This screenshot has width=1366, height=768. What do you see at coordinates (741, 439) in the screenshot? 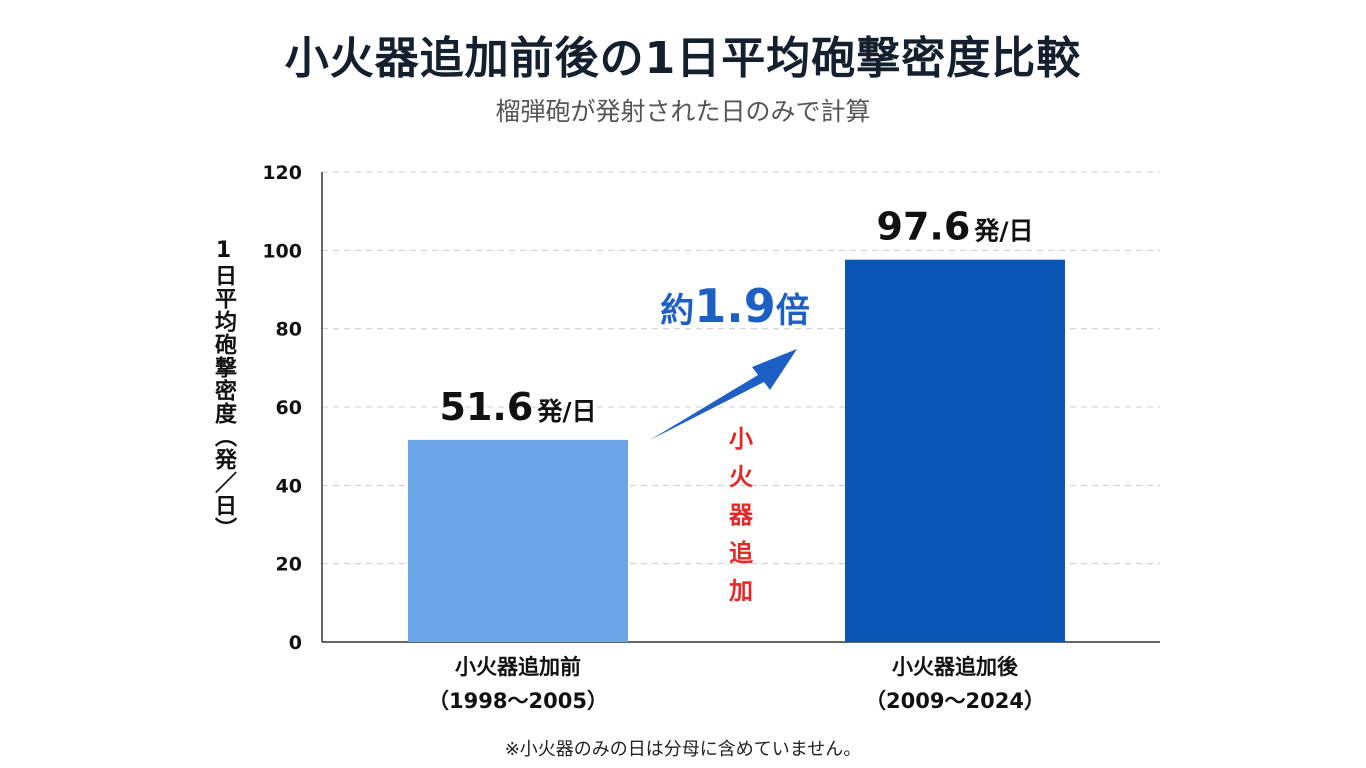
I see `annotation-char-0: 小` at bounding box center [741, 439].